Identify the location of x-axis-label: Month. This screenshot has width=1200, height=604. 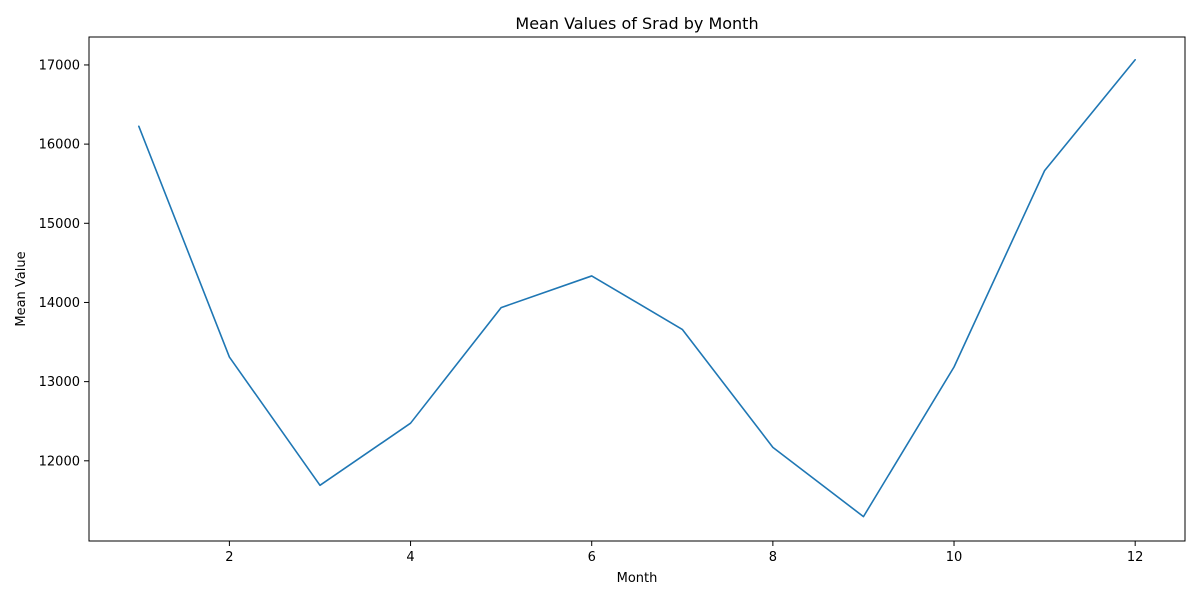
(637, 578).